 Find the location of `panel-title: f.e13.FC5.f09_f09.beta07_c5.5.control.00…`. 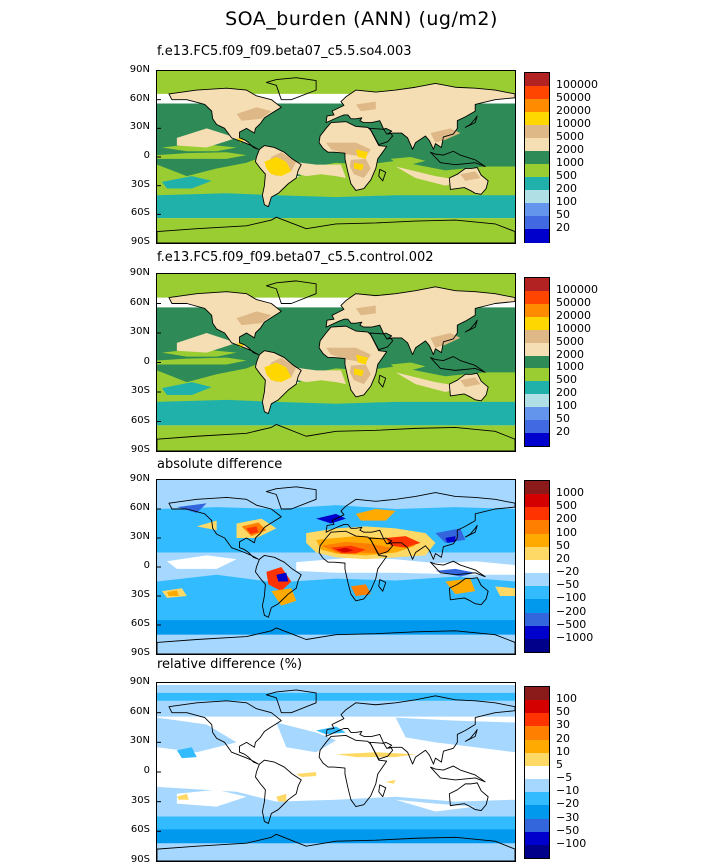

panel-title: f.e13.FC5.f09_f09.beta07_c5.5.control.00… is located at coordinates (295, 257).